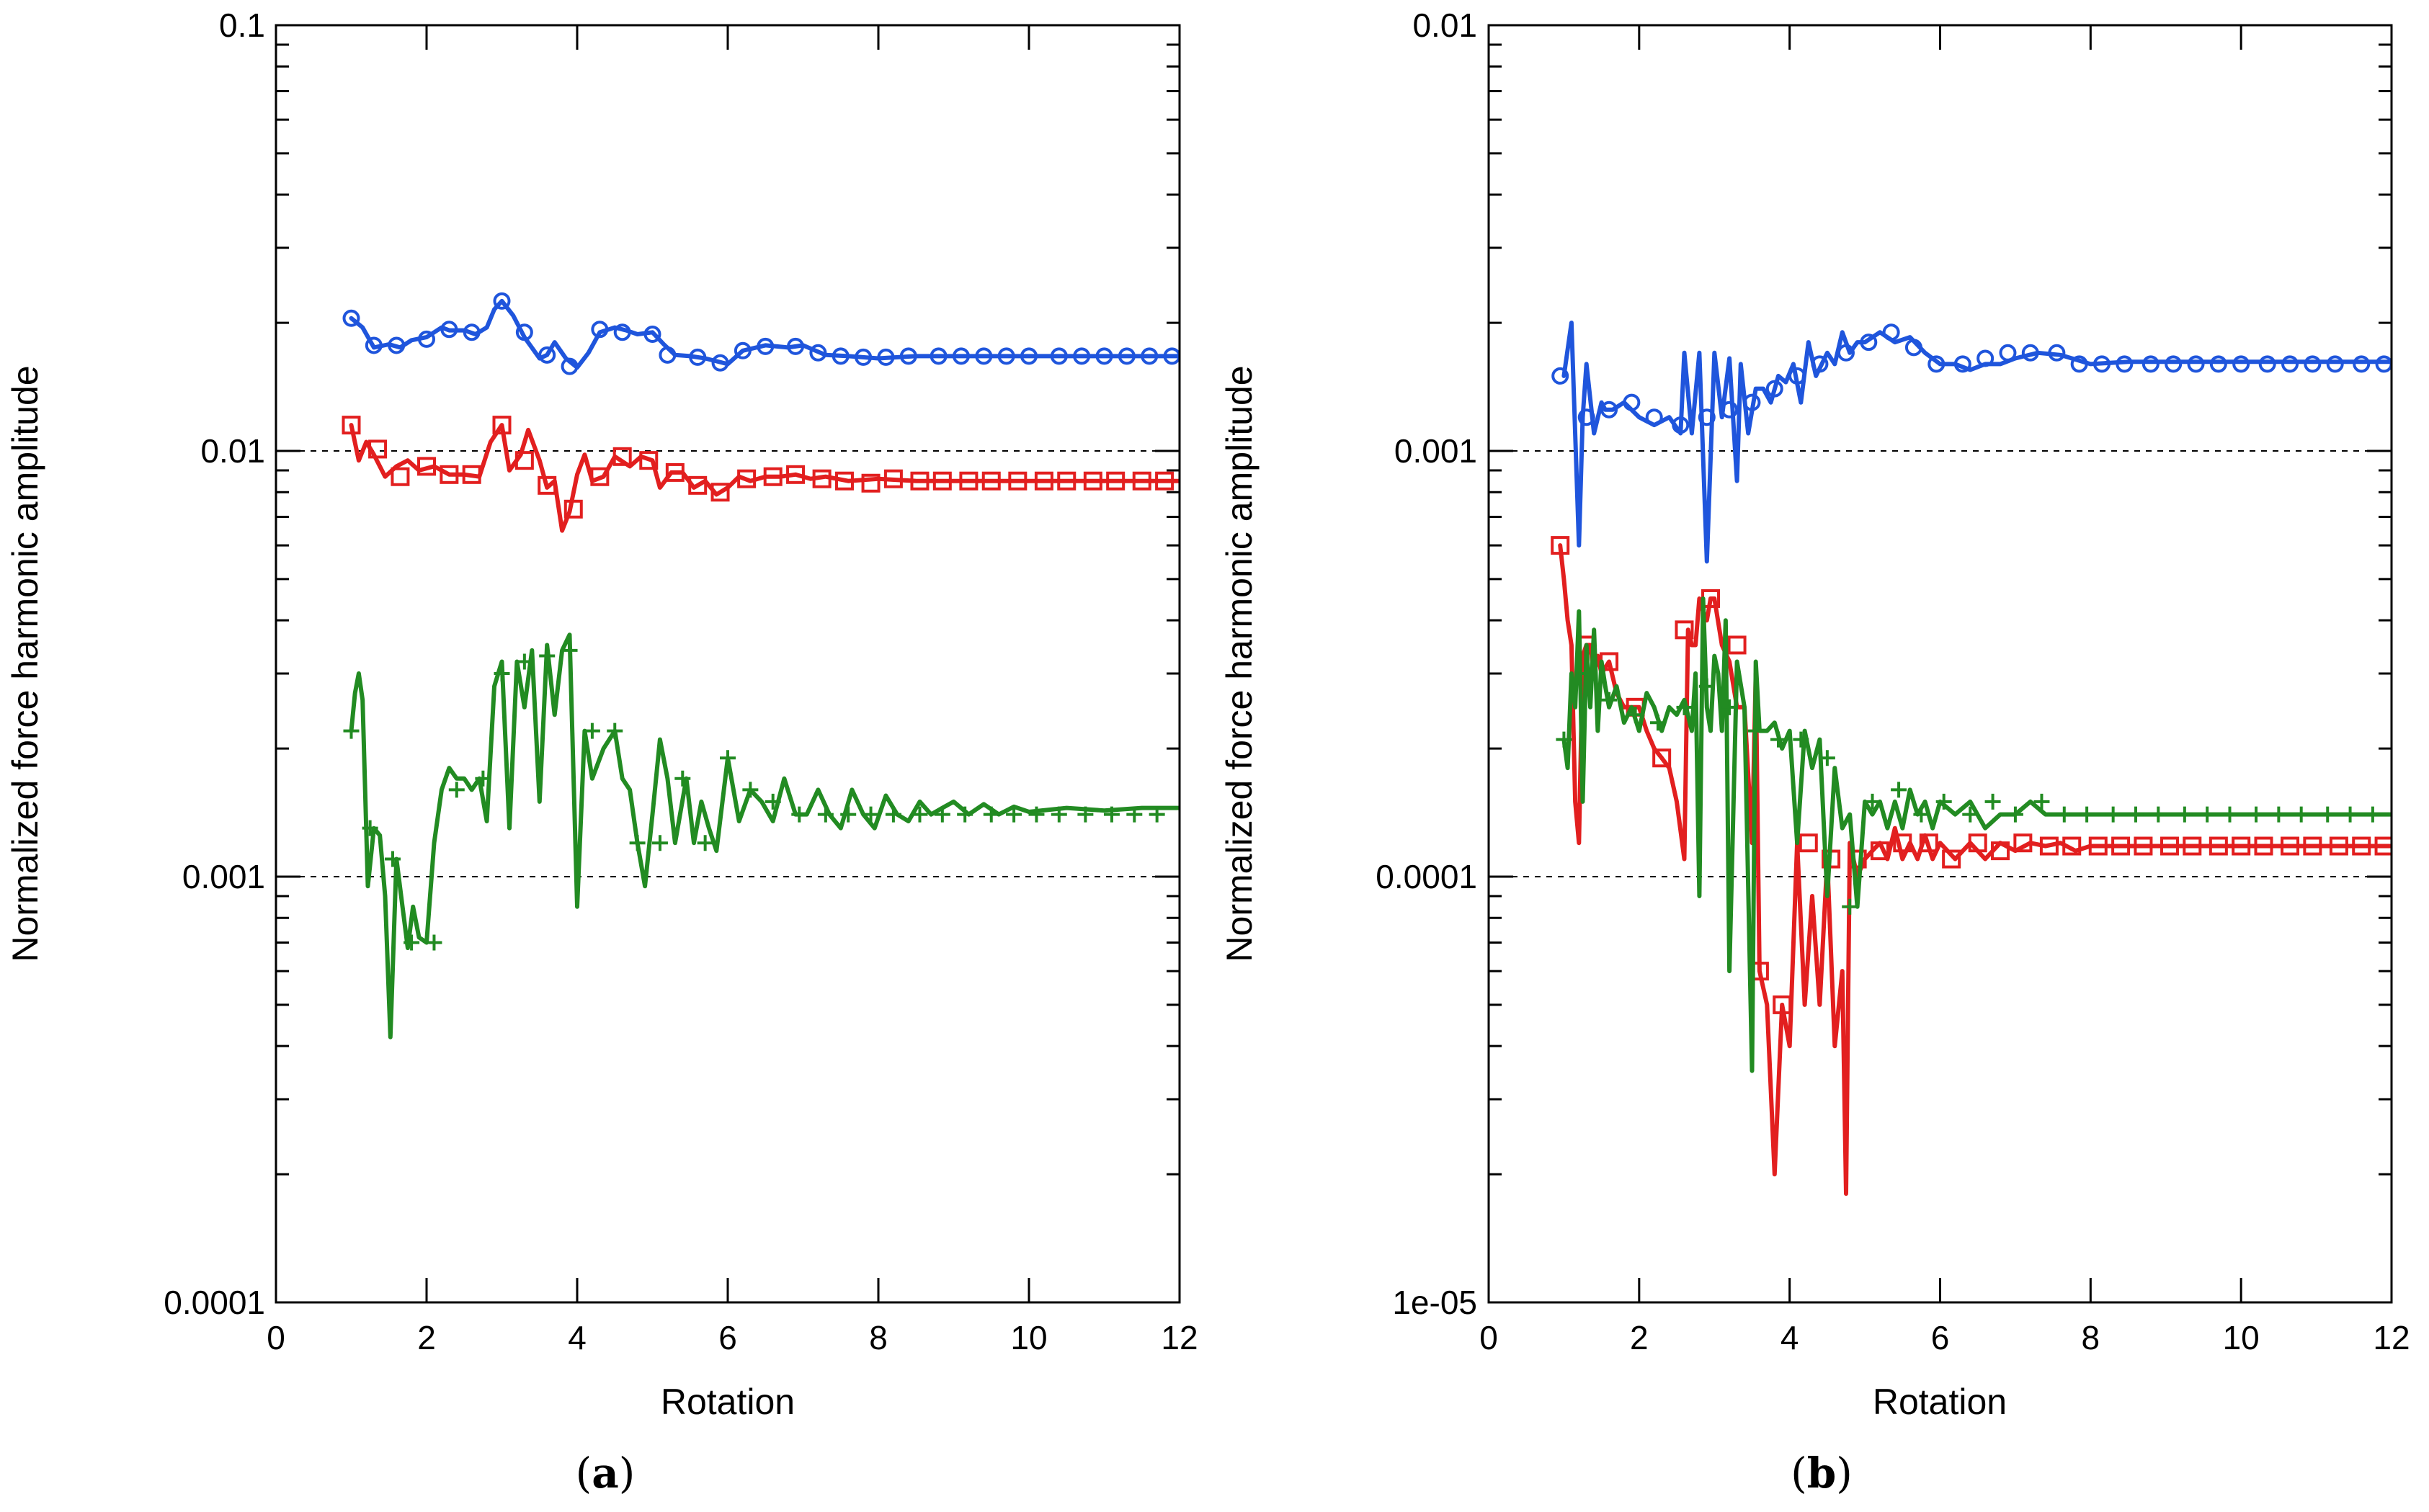 This screenshot has width=2429, height=1512. I want to click on panel-label-letter: a, so click(605, 1473).